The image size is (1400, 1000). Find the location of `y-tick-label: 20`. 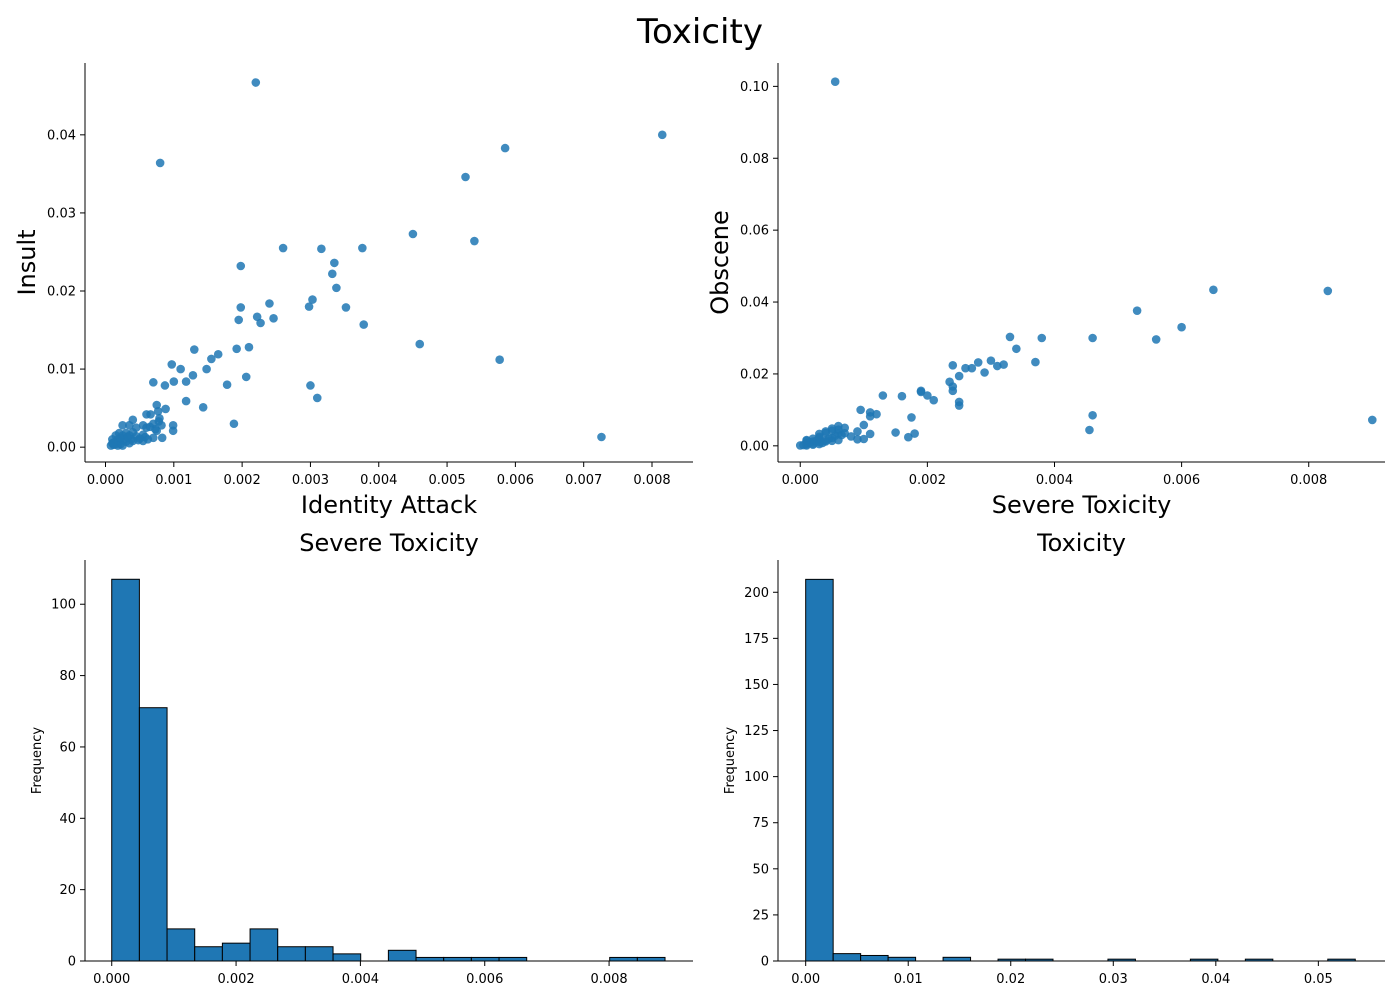

y-tick-label: 20 is located at coordinates (67, 890).